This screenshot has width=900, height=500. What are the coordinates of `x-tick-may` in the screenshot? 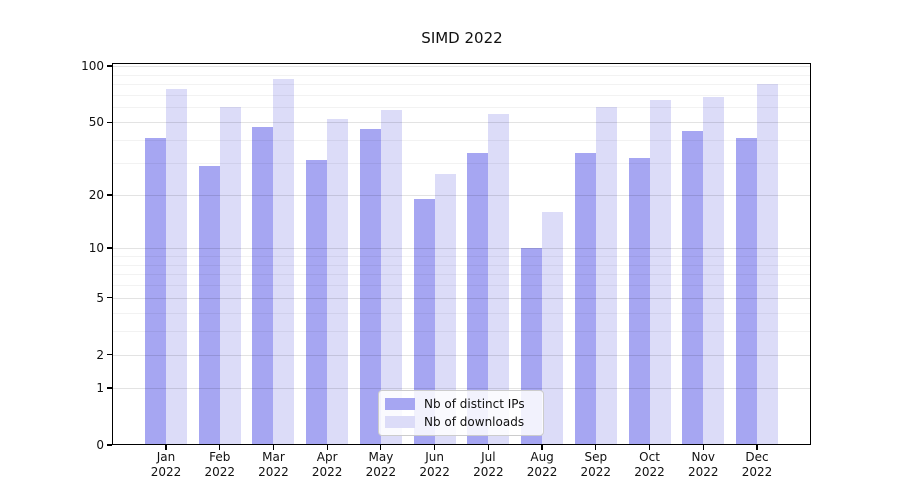 It's located at (381, 447).